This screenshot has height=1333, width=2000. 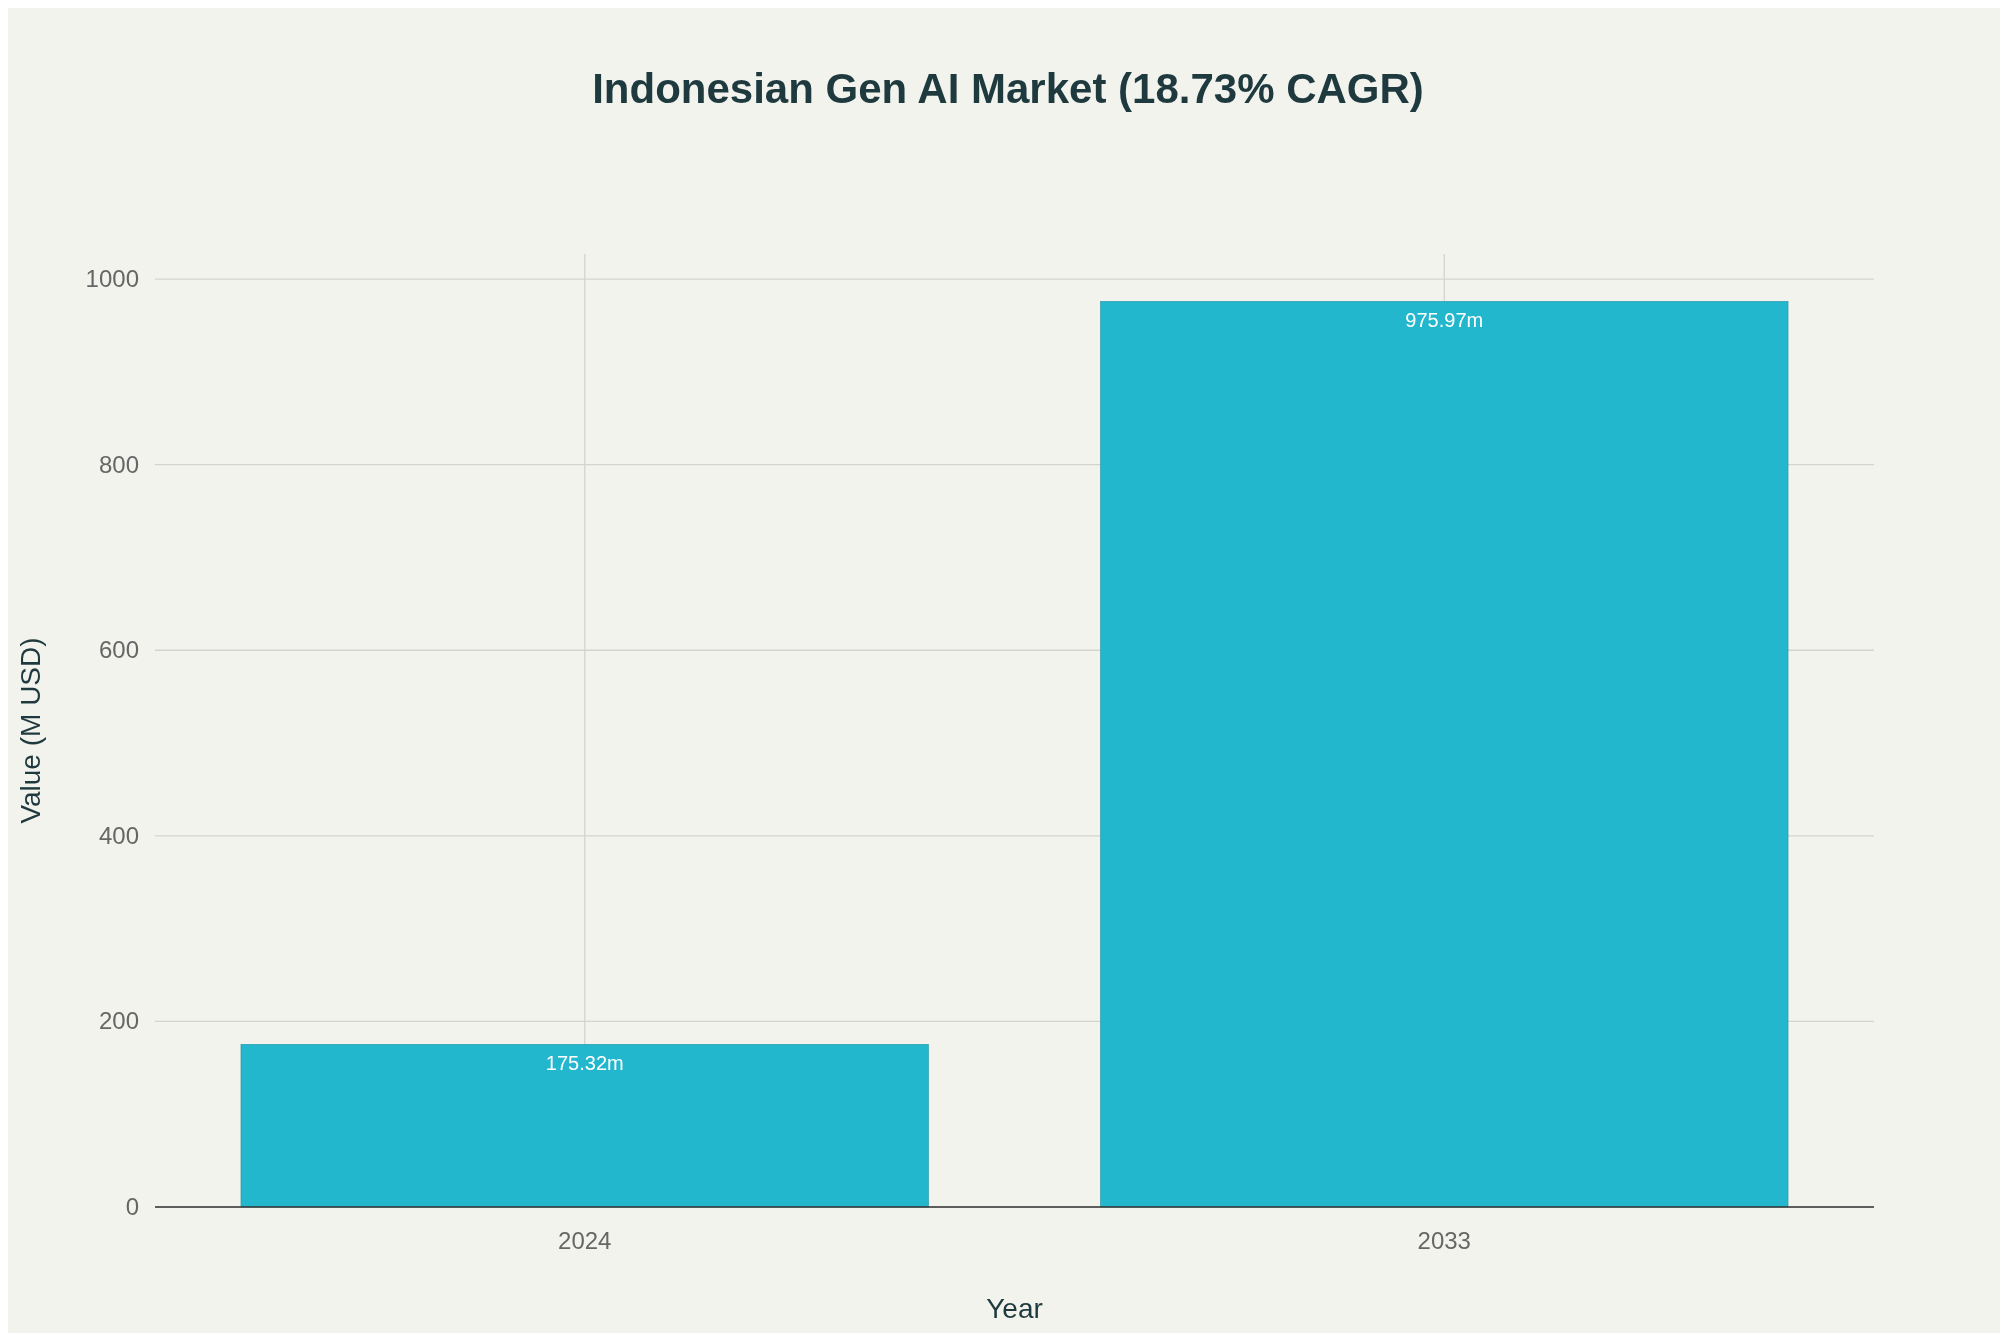 I want to click on chart-title: Indonesian Gen AI Market (18.73% CAGR), so click(x=1008, y=88).